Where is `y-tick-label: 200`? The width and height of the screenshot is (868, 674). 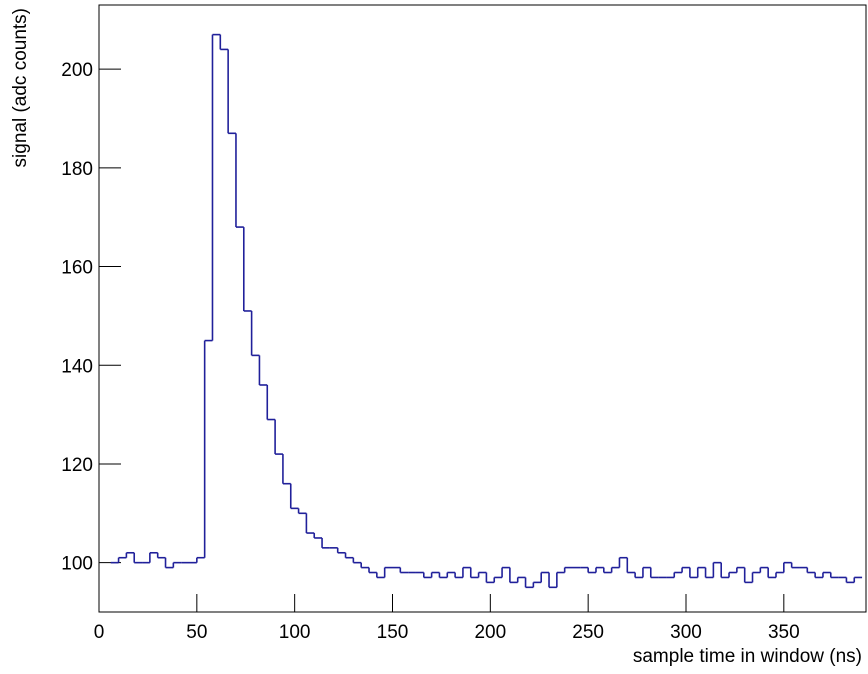 y-tick-label: 200 is located at coordinates (77, 70).